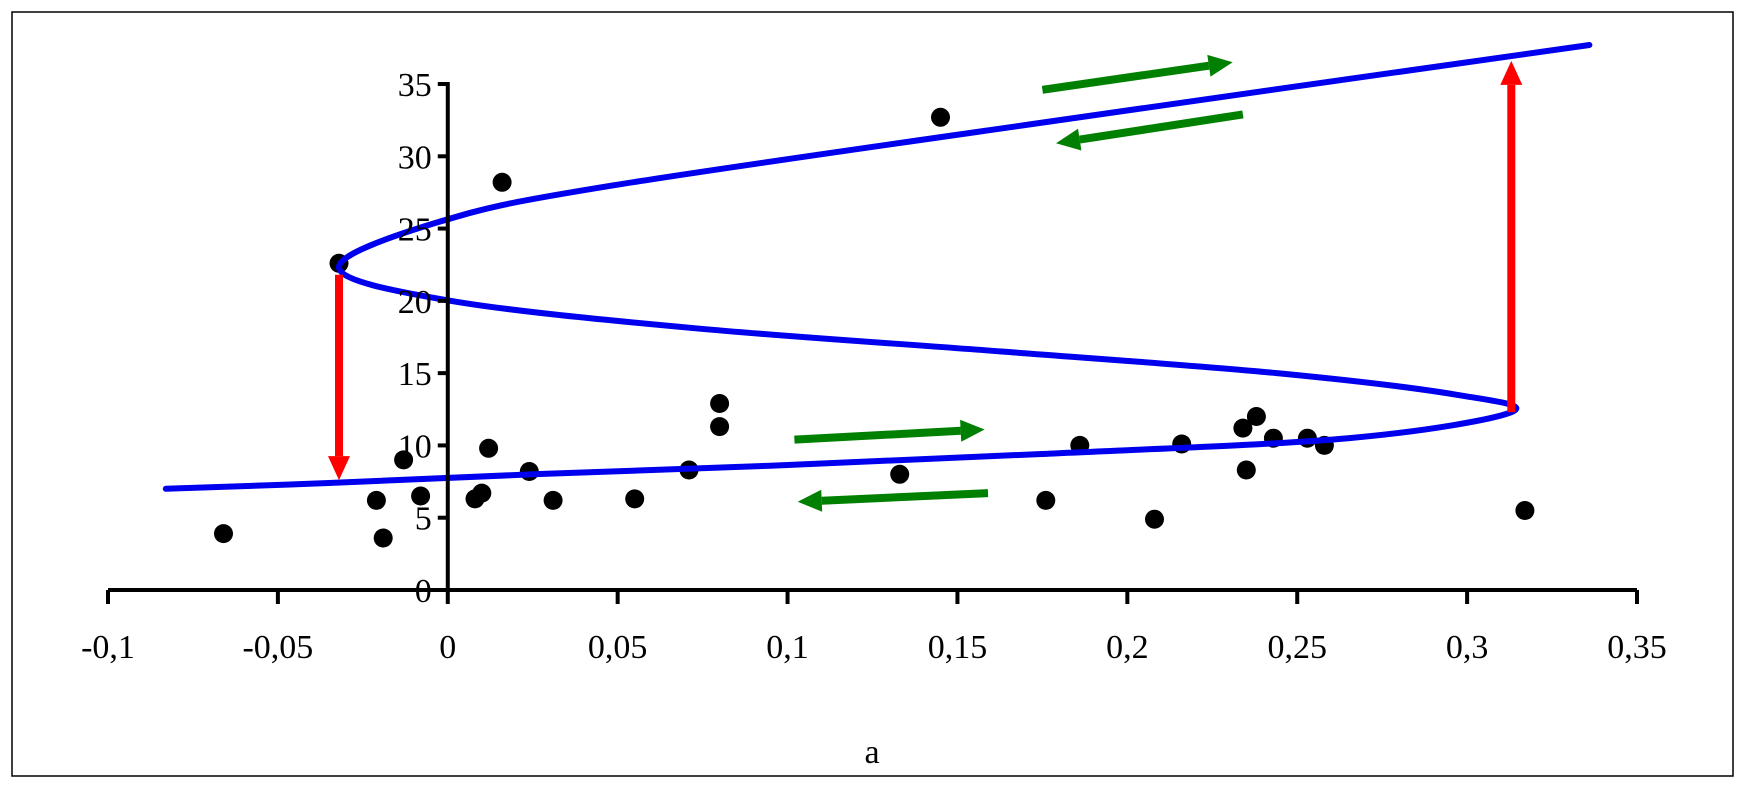  What do you see at coordinates (277, 647) in the screenshot?
I see `x-tick-label: -0,05` at bounding box center [277, 647].